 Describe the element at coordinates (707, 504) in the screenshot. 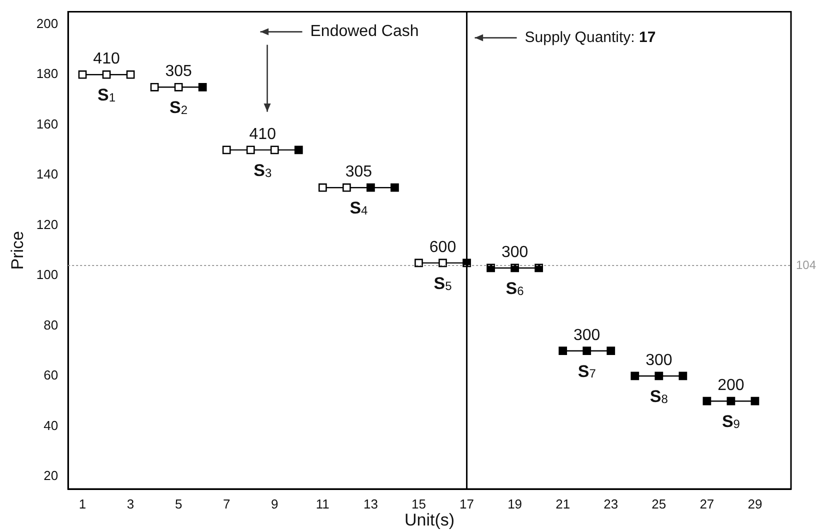

I see `x-tick-label: 27` at that location.